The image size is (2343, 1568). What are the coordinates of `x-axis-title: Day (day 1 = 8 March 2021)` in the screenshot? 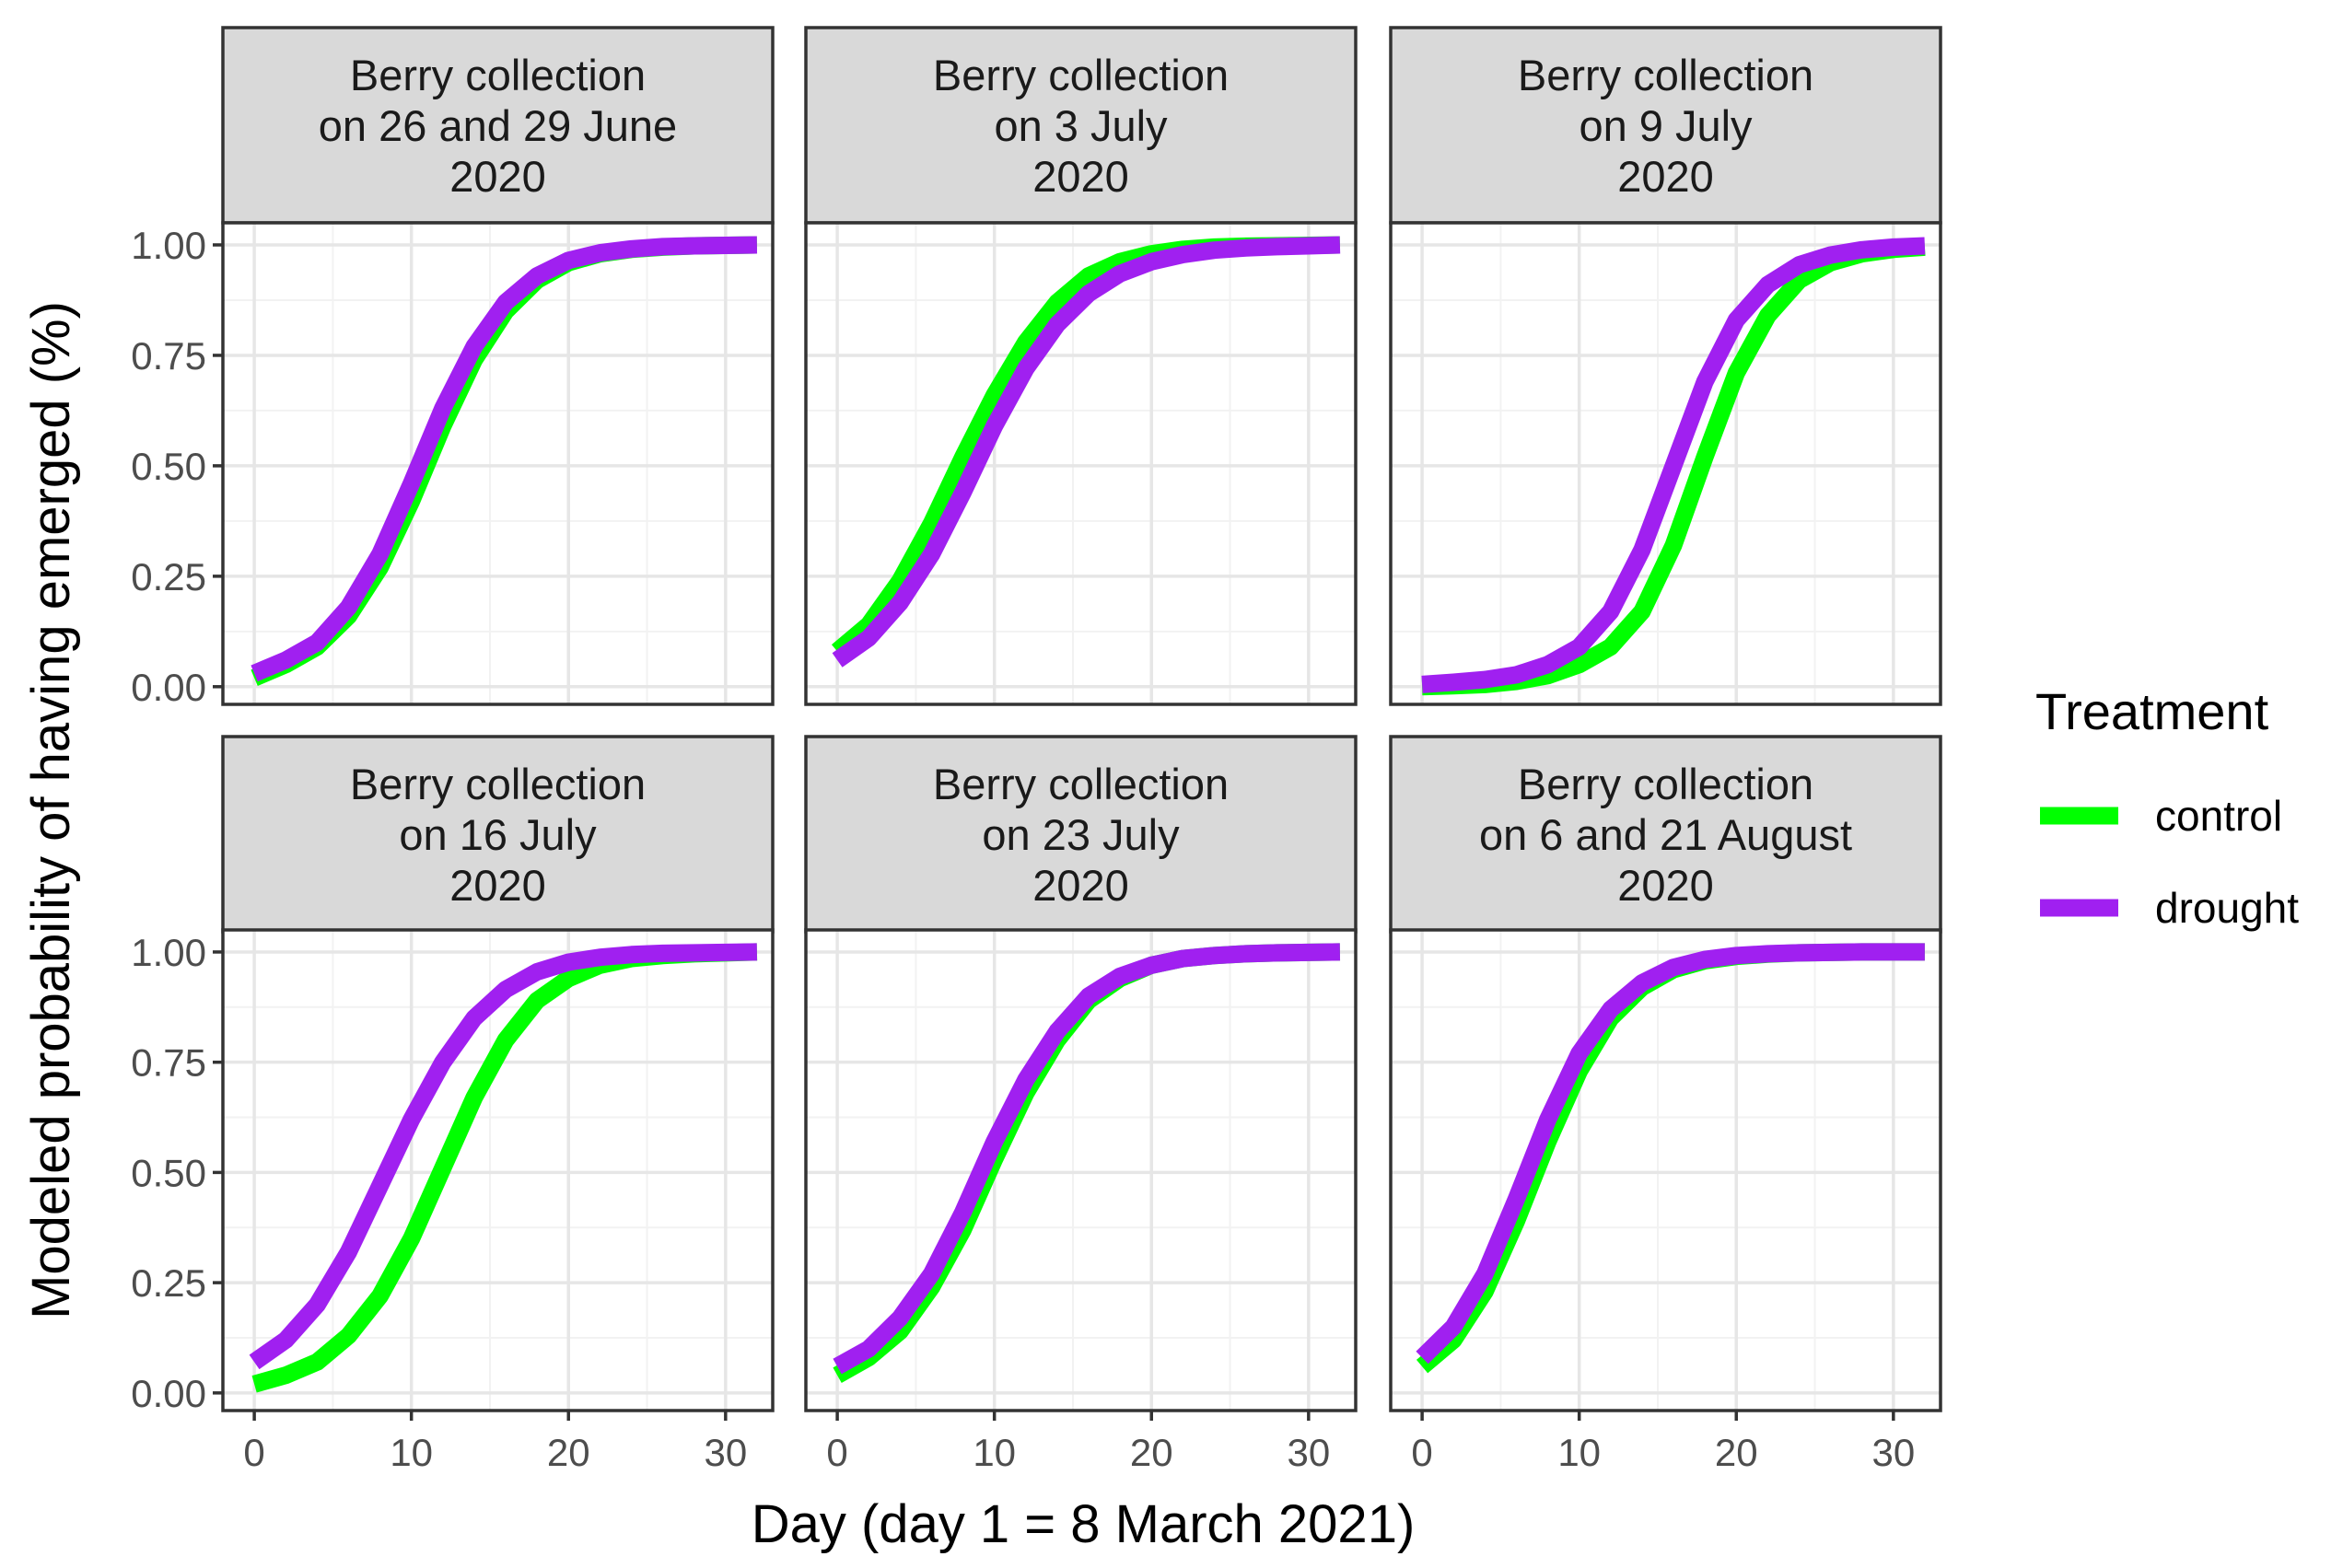 It's located at (1084, 1524).